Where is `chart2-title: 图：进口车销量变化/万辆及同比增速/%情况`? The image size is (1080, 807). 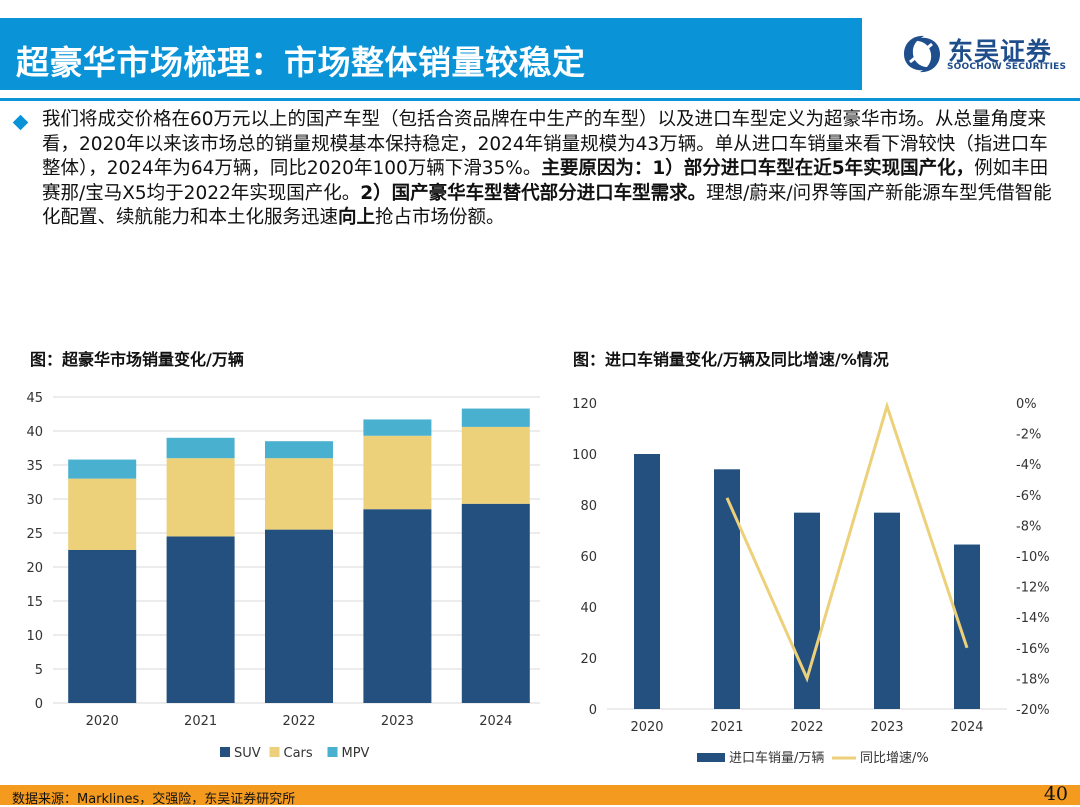
chart2-title: 图：进口车销量变化/万辆及同比增速/%情况 is located at coordinates (731, 359).